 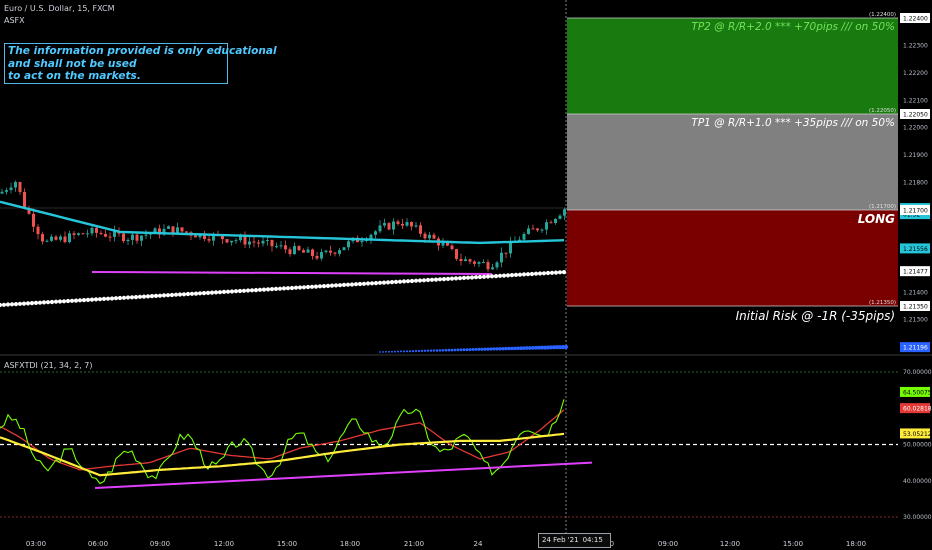 What do you see at coordinates (915, 211) in the screenshot?
I see `price-tag-label: 1.21700` at bounding box center [915, 211].